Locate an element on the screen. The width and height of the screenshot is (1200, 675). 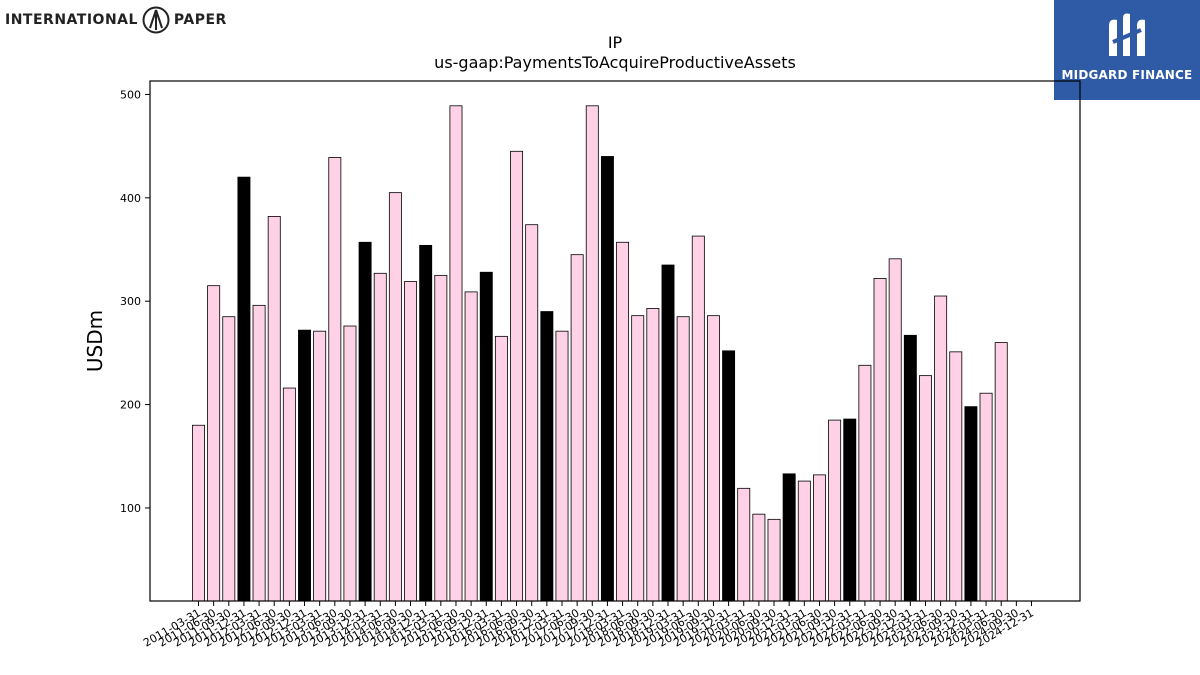
y-tick-label: 200 is located at coordinates (130, 405).